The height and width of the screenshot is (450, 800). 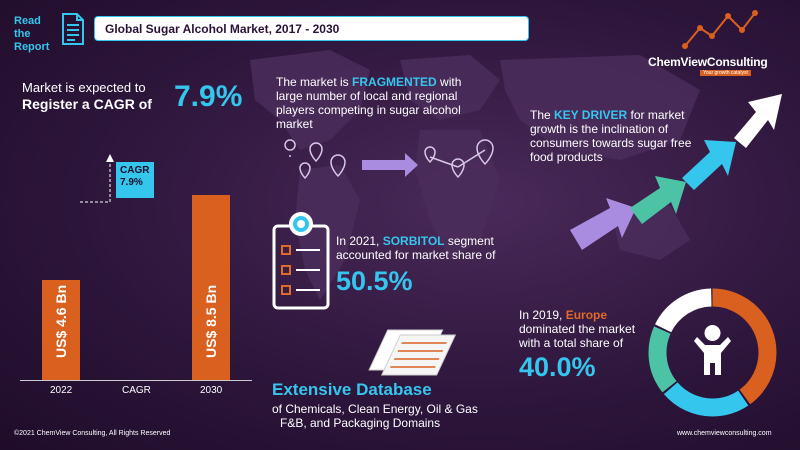 I want to click on sorbitol-highlight: SORBITOL, so click(x=413, y=241).